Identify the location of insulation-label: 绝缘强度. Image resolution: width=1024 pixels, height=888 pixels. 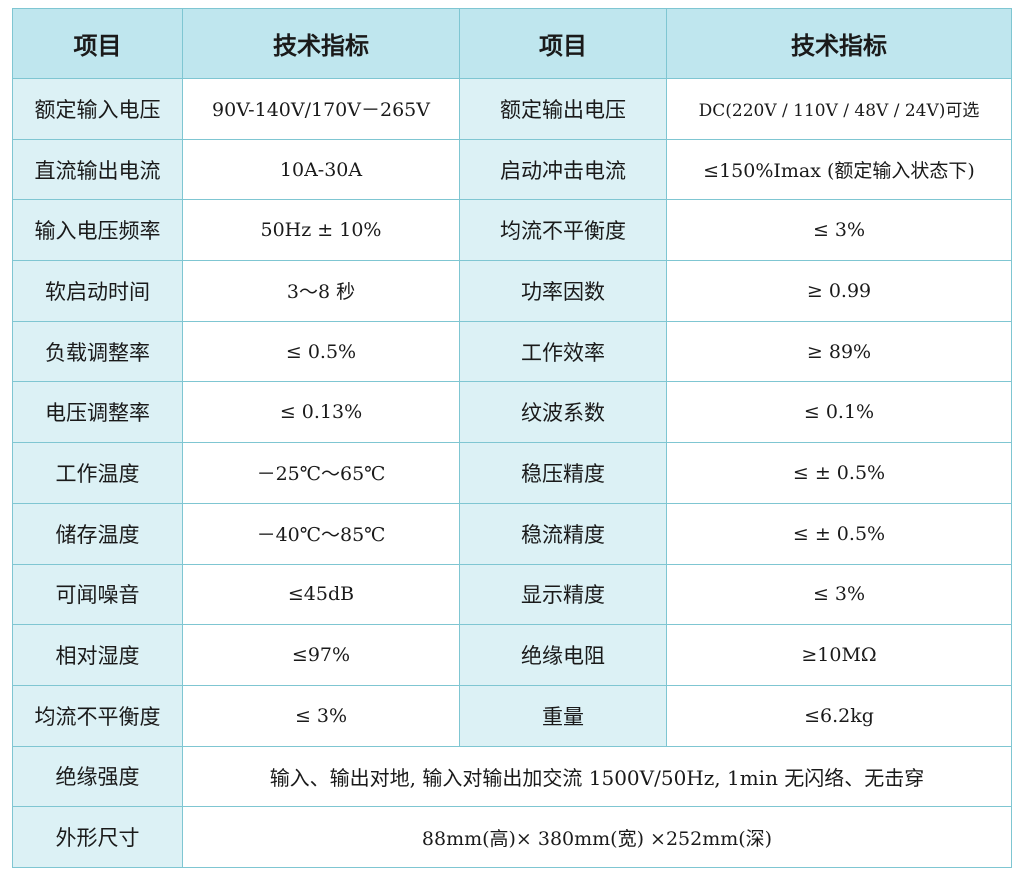
(97, 776).